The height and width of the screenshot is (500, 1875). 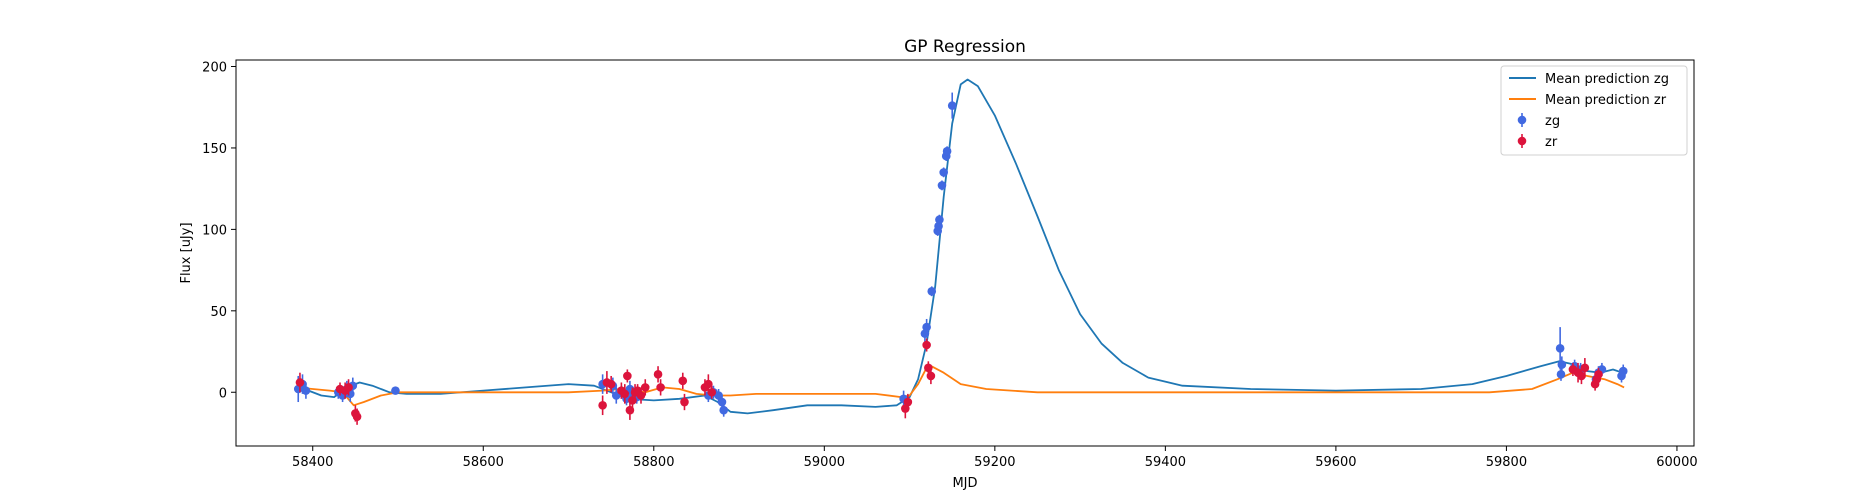 What do you see at coordinates (1335, 462) in the screenshot?
I see `x-tick-label: 59600` at bounding box center [1335, 462].